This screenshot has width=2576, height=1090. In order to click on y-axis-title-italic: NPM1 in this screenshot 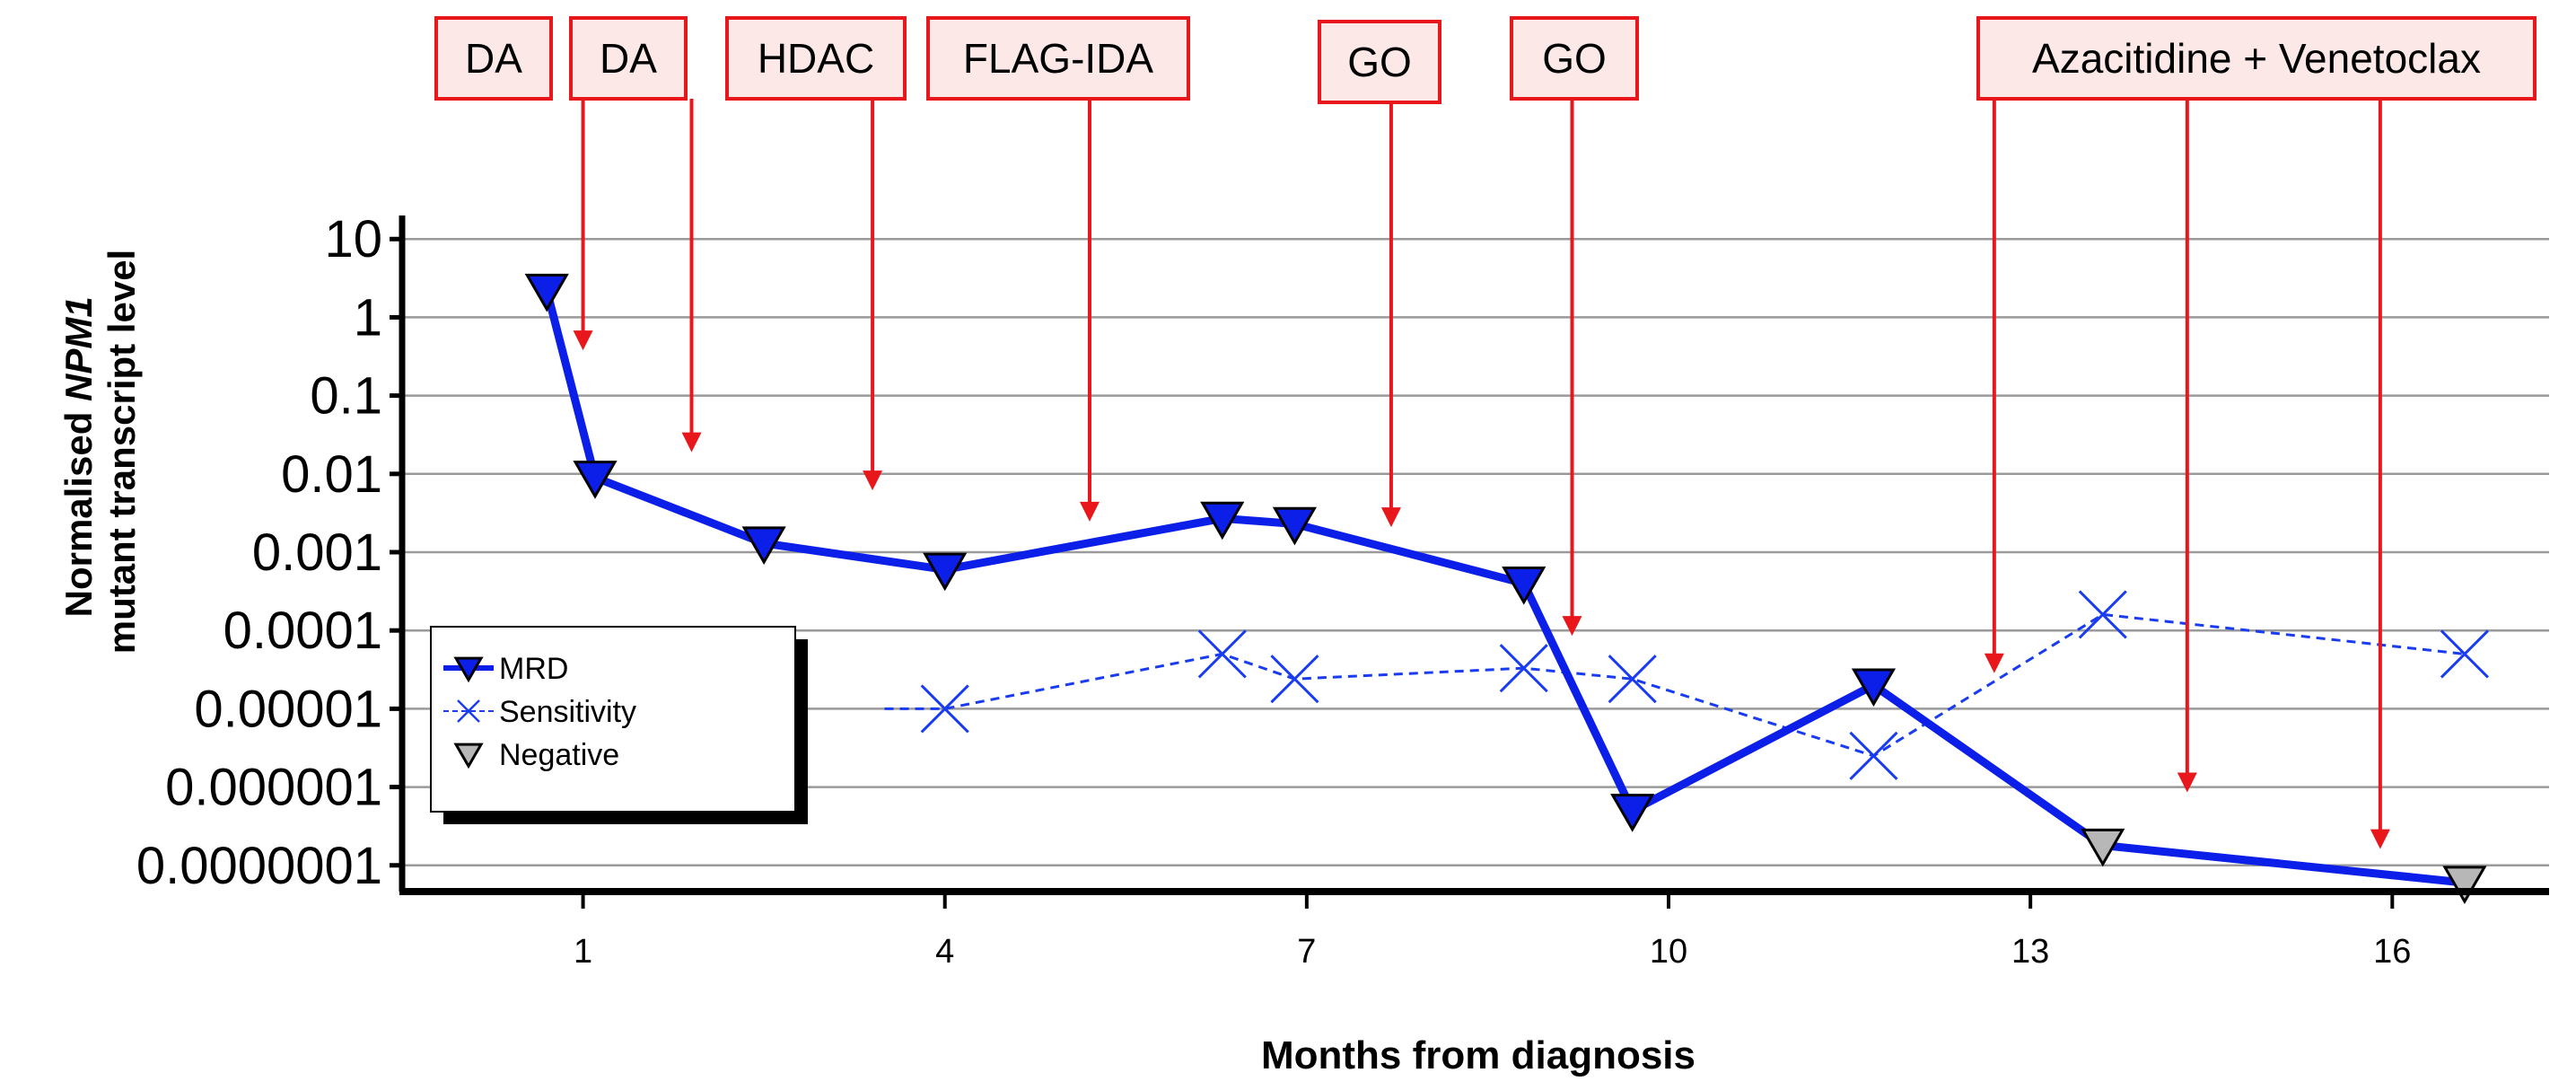, I will do `click(78, 348)`.